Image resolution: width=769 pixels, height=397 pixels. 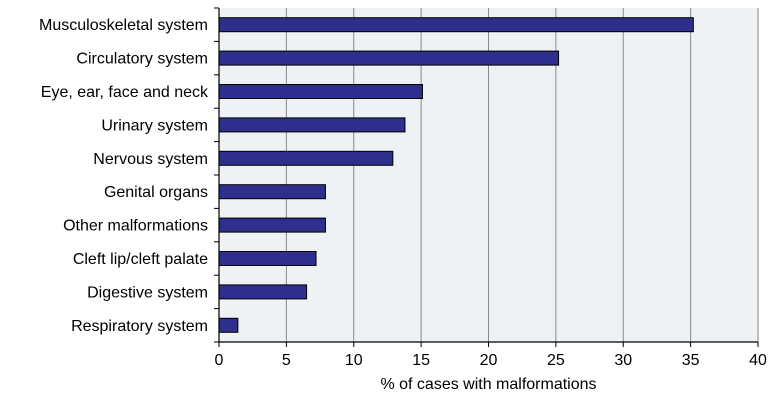 What do you see at coordinates (139, 326) in the screenshot?
I see `category-label: Respiratory system` at bounding box center [139, 326].